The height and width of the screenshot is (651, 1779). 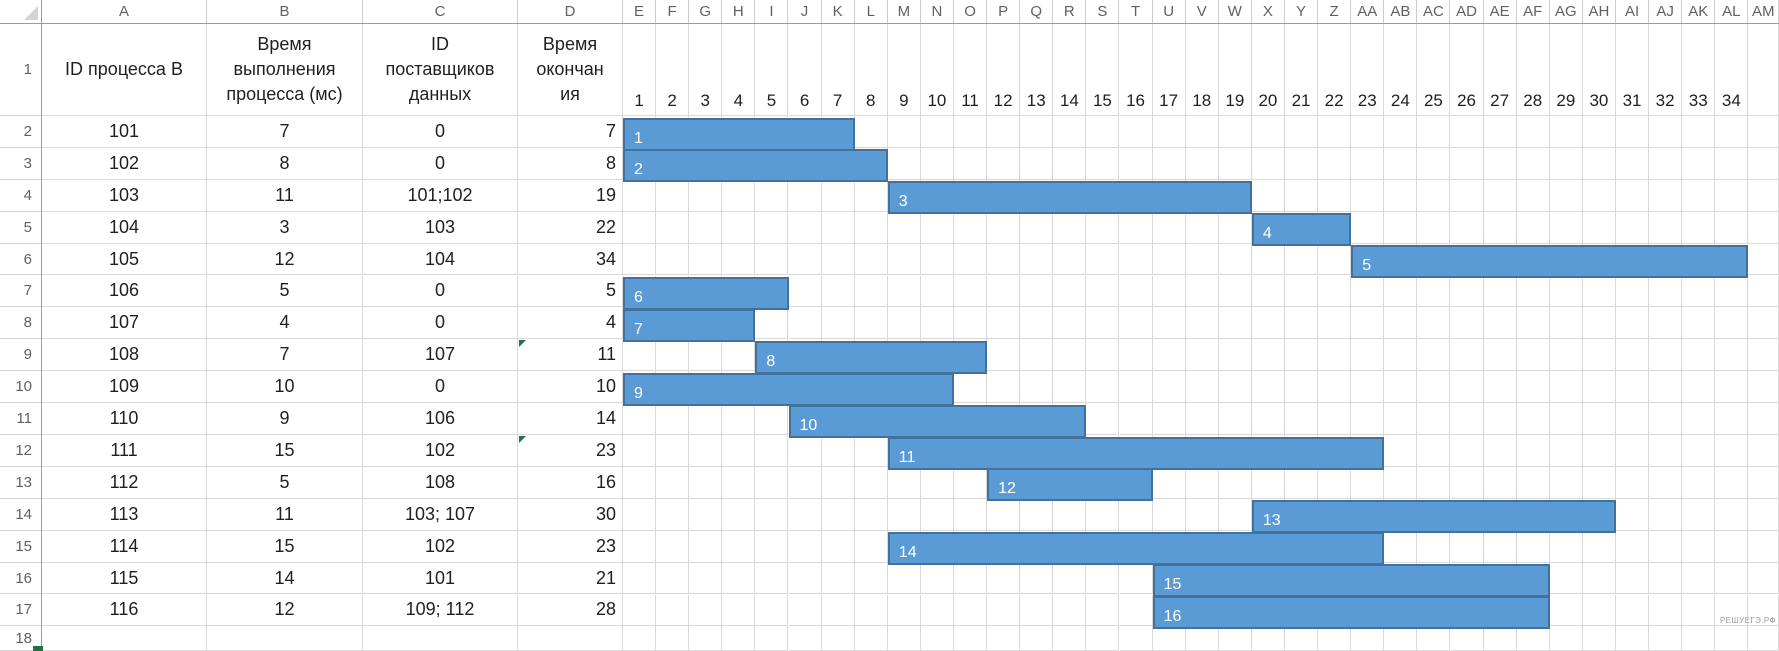 What do you see at coordinates (739, 610) in the screenshot?
I see `cell-H17` at bounding box center [739, 610].